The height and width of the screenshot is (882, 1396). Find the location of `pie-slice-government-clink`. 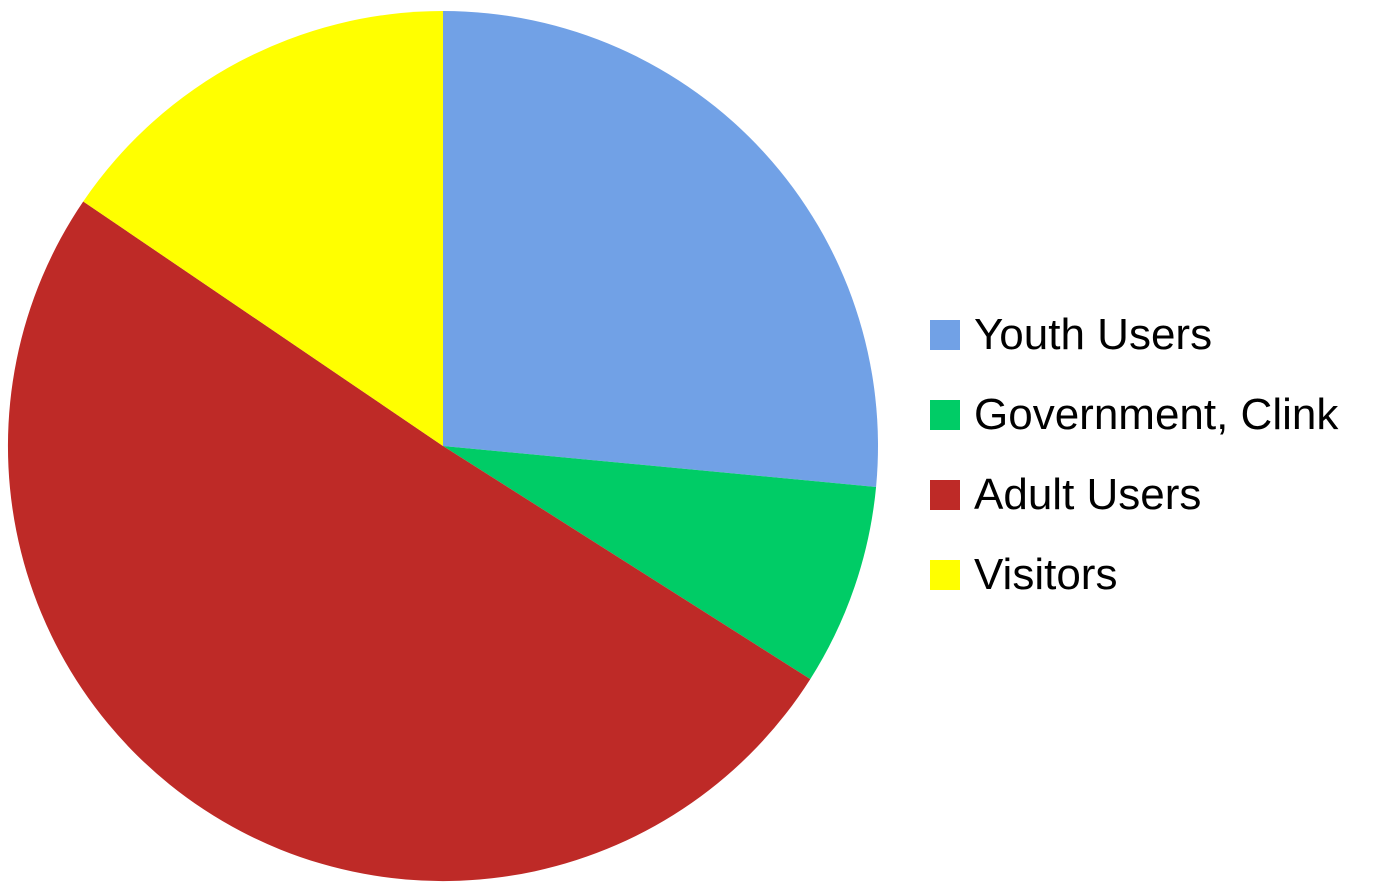

pie-slice-government-clink is located at coordinates (660, 563).